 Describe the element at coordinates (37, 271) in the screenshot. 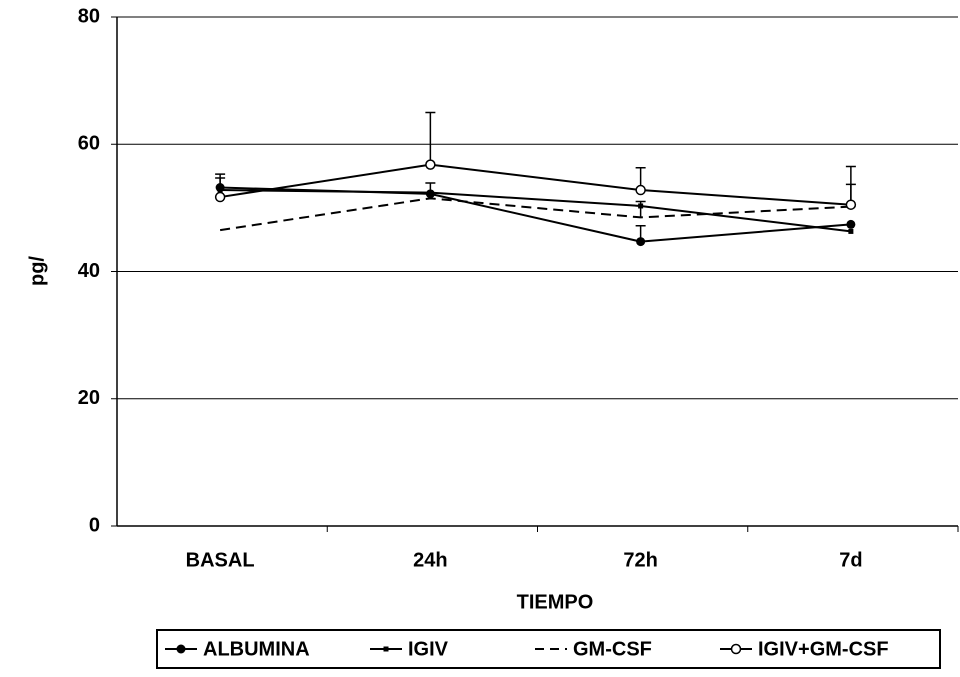

I see `y-axis-title: pg/` at that location.